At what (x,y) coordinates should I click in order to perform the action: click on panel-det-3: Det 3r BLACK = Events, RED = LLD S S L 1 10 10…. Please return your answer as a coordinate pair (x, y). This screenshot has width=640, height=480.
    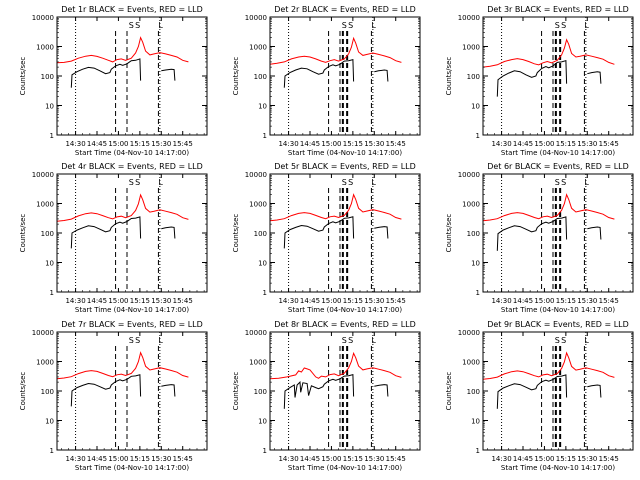
    Looking at the image, I should click on (539, 81).